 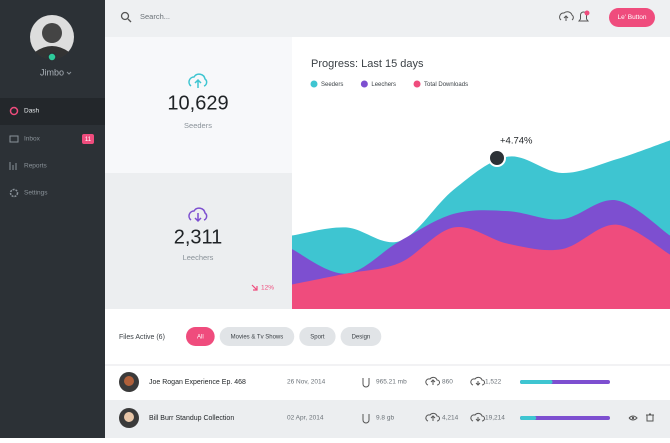 What do you see at coordinates (446, 85) in the screenshot?
I see `legend-label: Total Downloads` at bounding box center [446, 85].